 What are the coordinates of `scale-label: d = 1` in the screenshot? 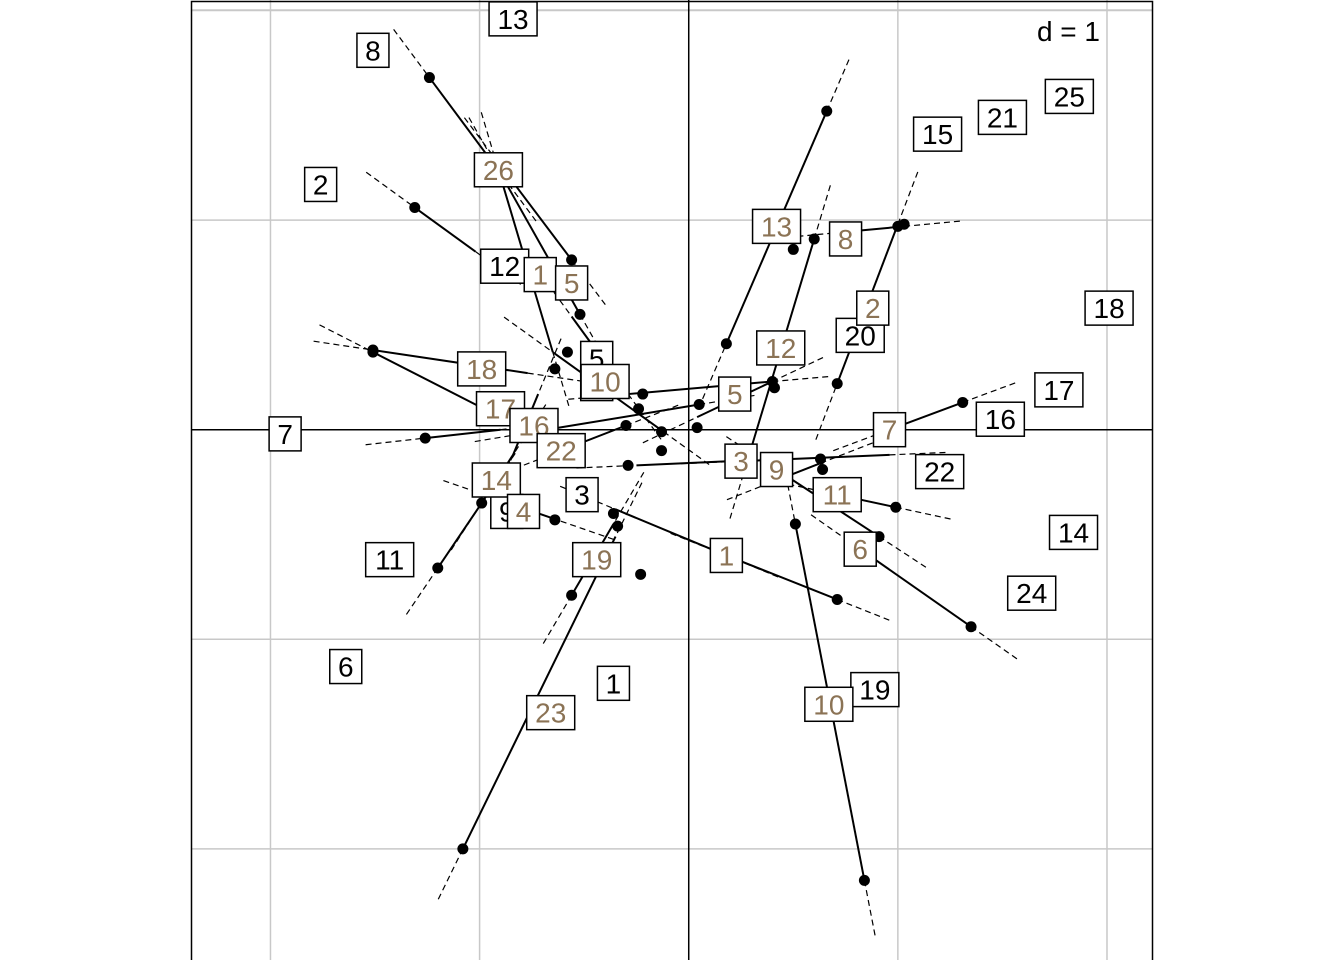 It's located at (1068, 31).